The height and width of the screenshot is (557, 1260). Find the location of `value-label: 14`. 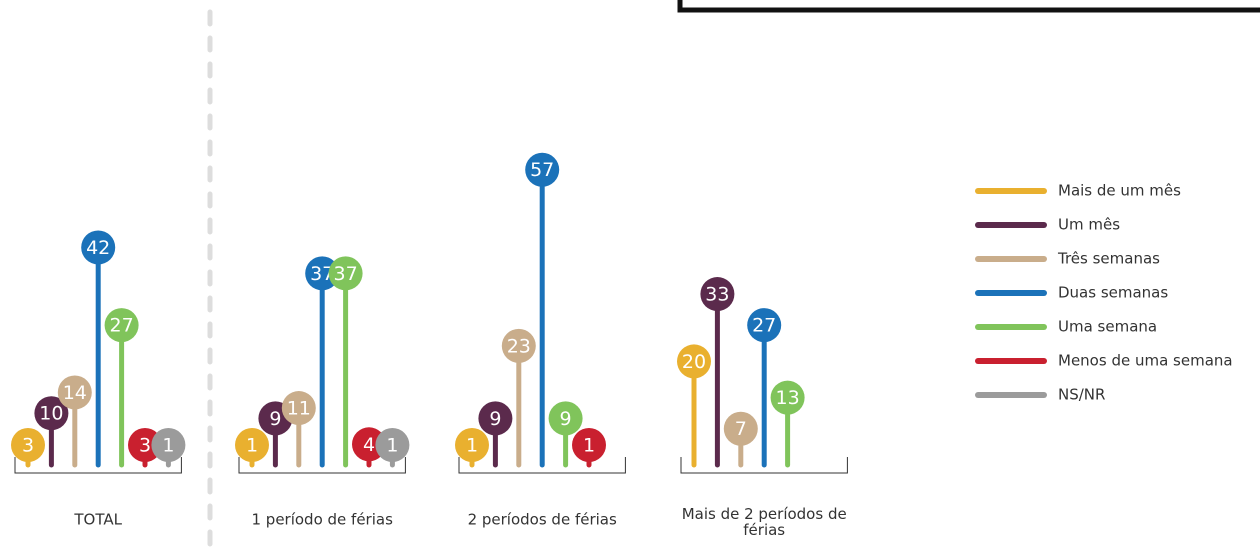

value-label: 14 is located at coordinates (75, 393).